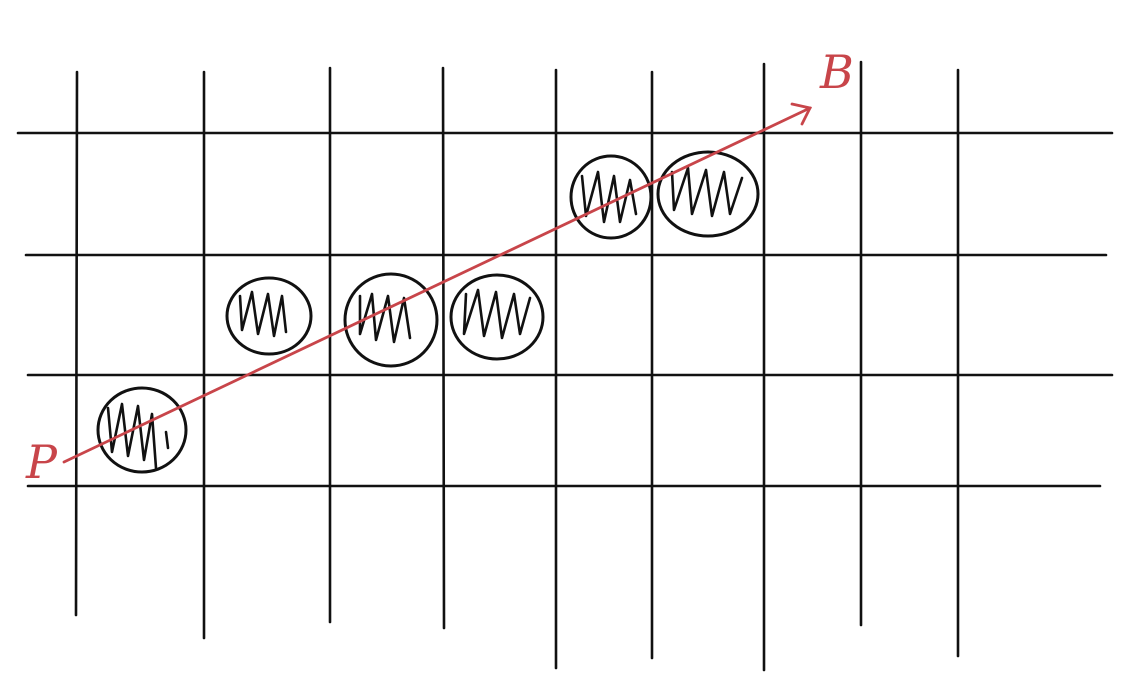 The height and width of the screenshot is (686, 1140). I want to click on arrow-head-icon, so click(801, 114).